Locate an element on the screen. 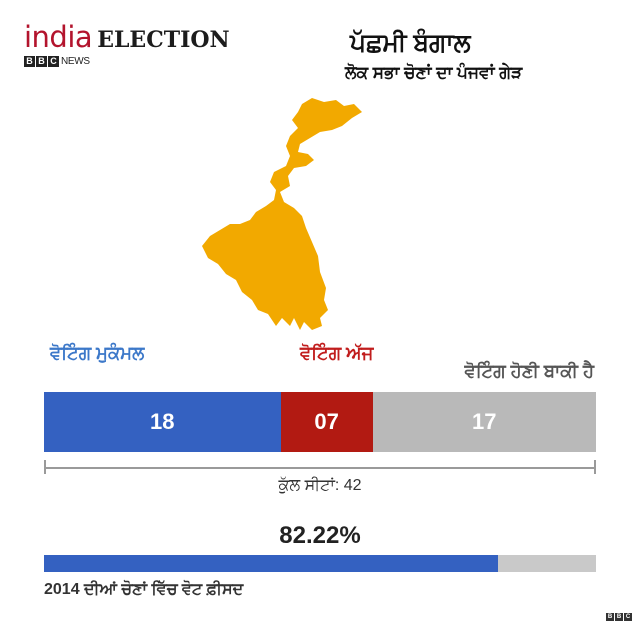 The width and height of the screenshot is (640, 627). turnout-label: 2014 ਦੀਆਂ ਚੋਣਾਂ ਵਿੱਚ ਵੋਟ ਫ਼ੀਸਦ is located at coordinates (144, 589).